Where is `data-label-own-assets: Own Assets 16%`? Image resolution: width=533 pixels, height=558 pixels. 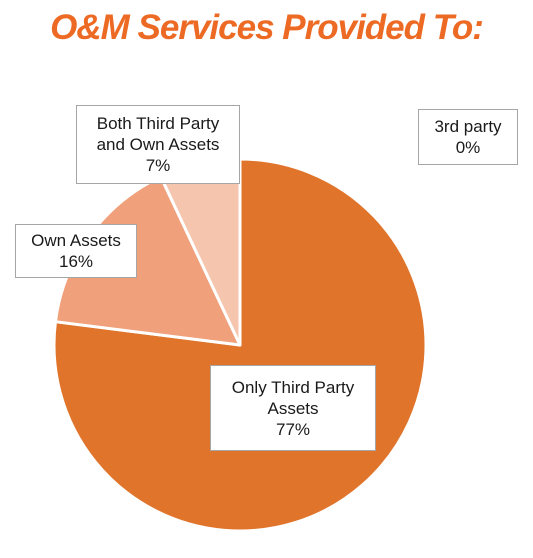
data-label-own-assets: Own Assets 16% is located at coordinates (76, 251).